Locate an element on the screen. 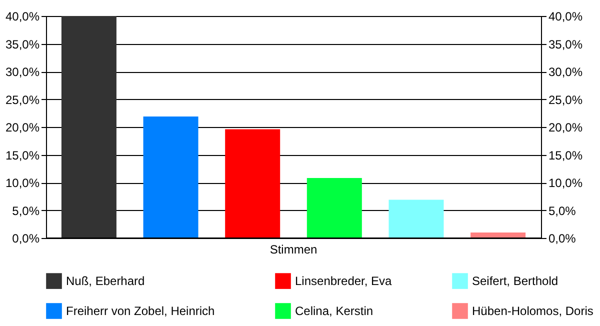 This screenshot has height=326, width=600. text: 20,0% is located at coordinates (565, 127).